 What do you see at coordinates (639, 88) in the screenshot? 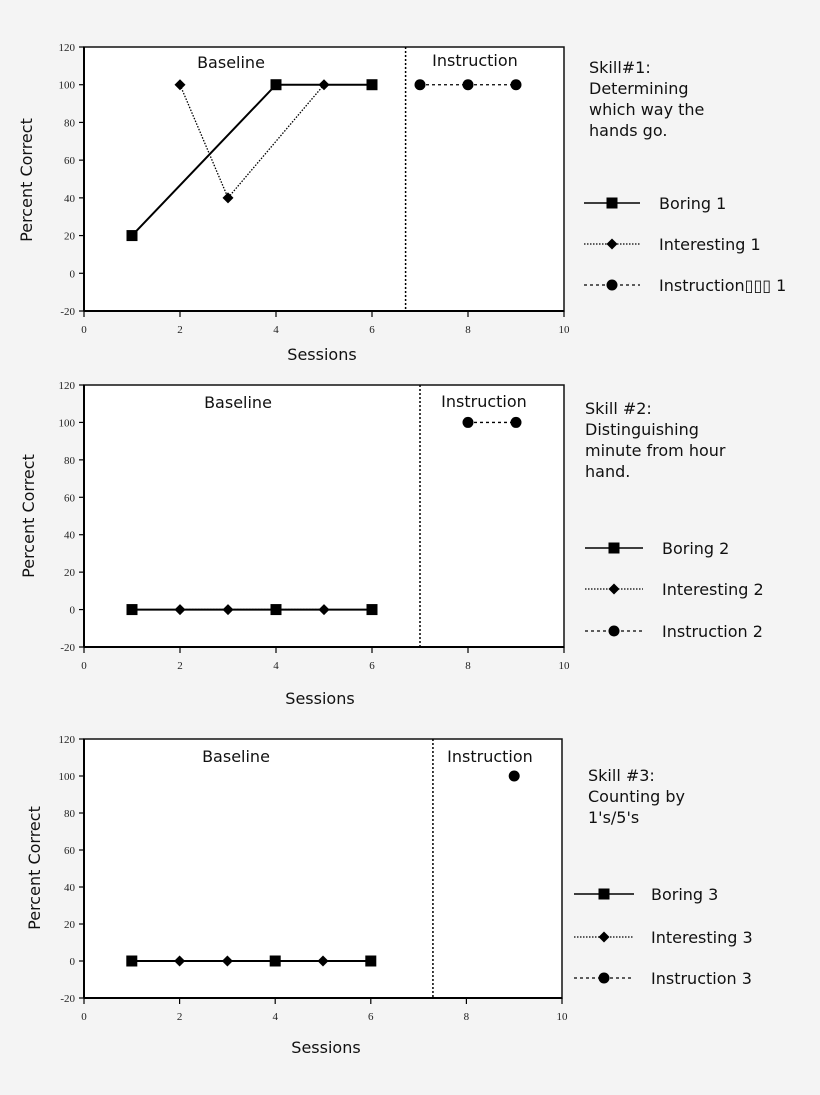
I see `skill-annotation-line: Determining` at bounding box center [639, 88].